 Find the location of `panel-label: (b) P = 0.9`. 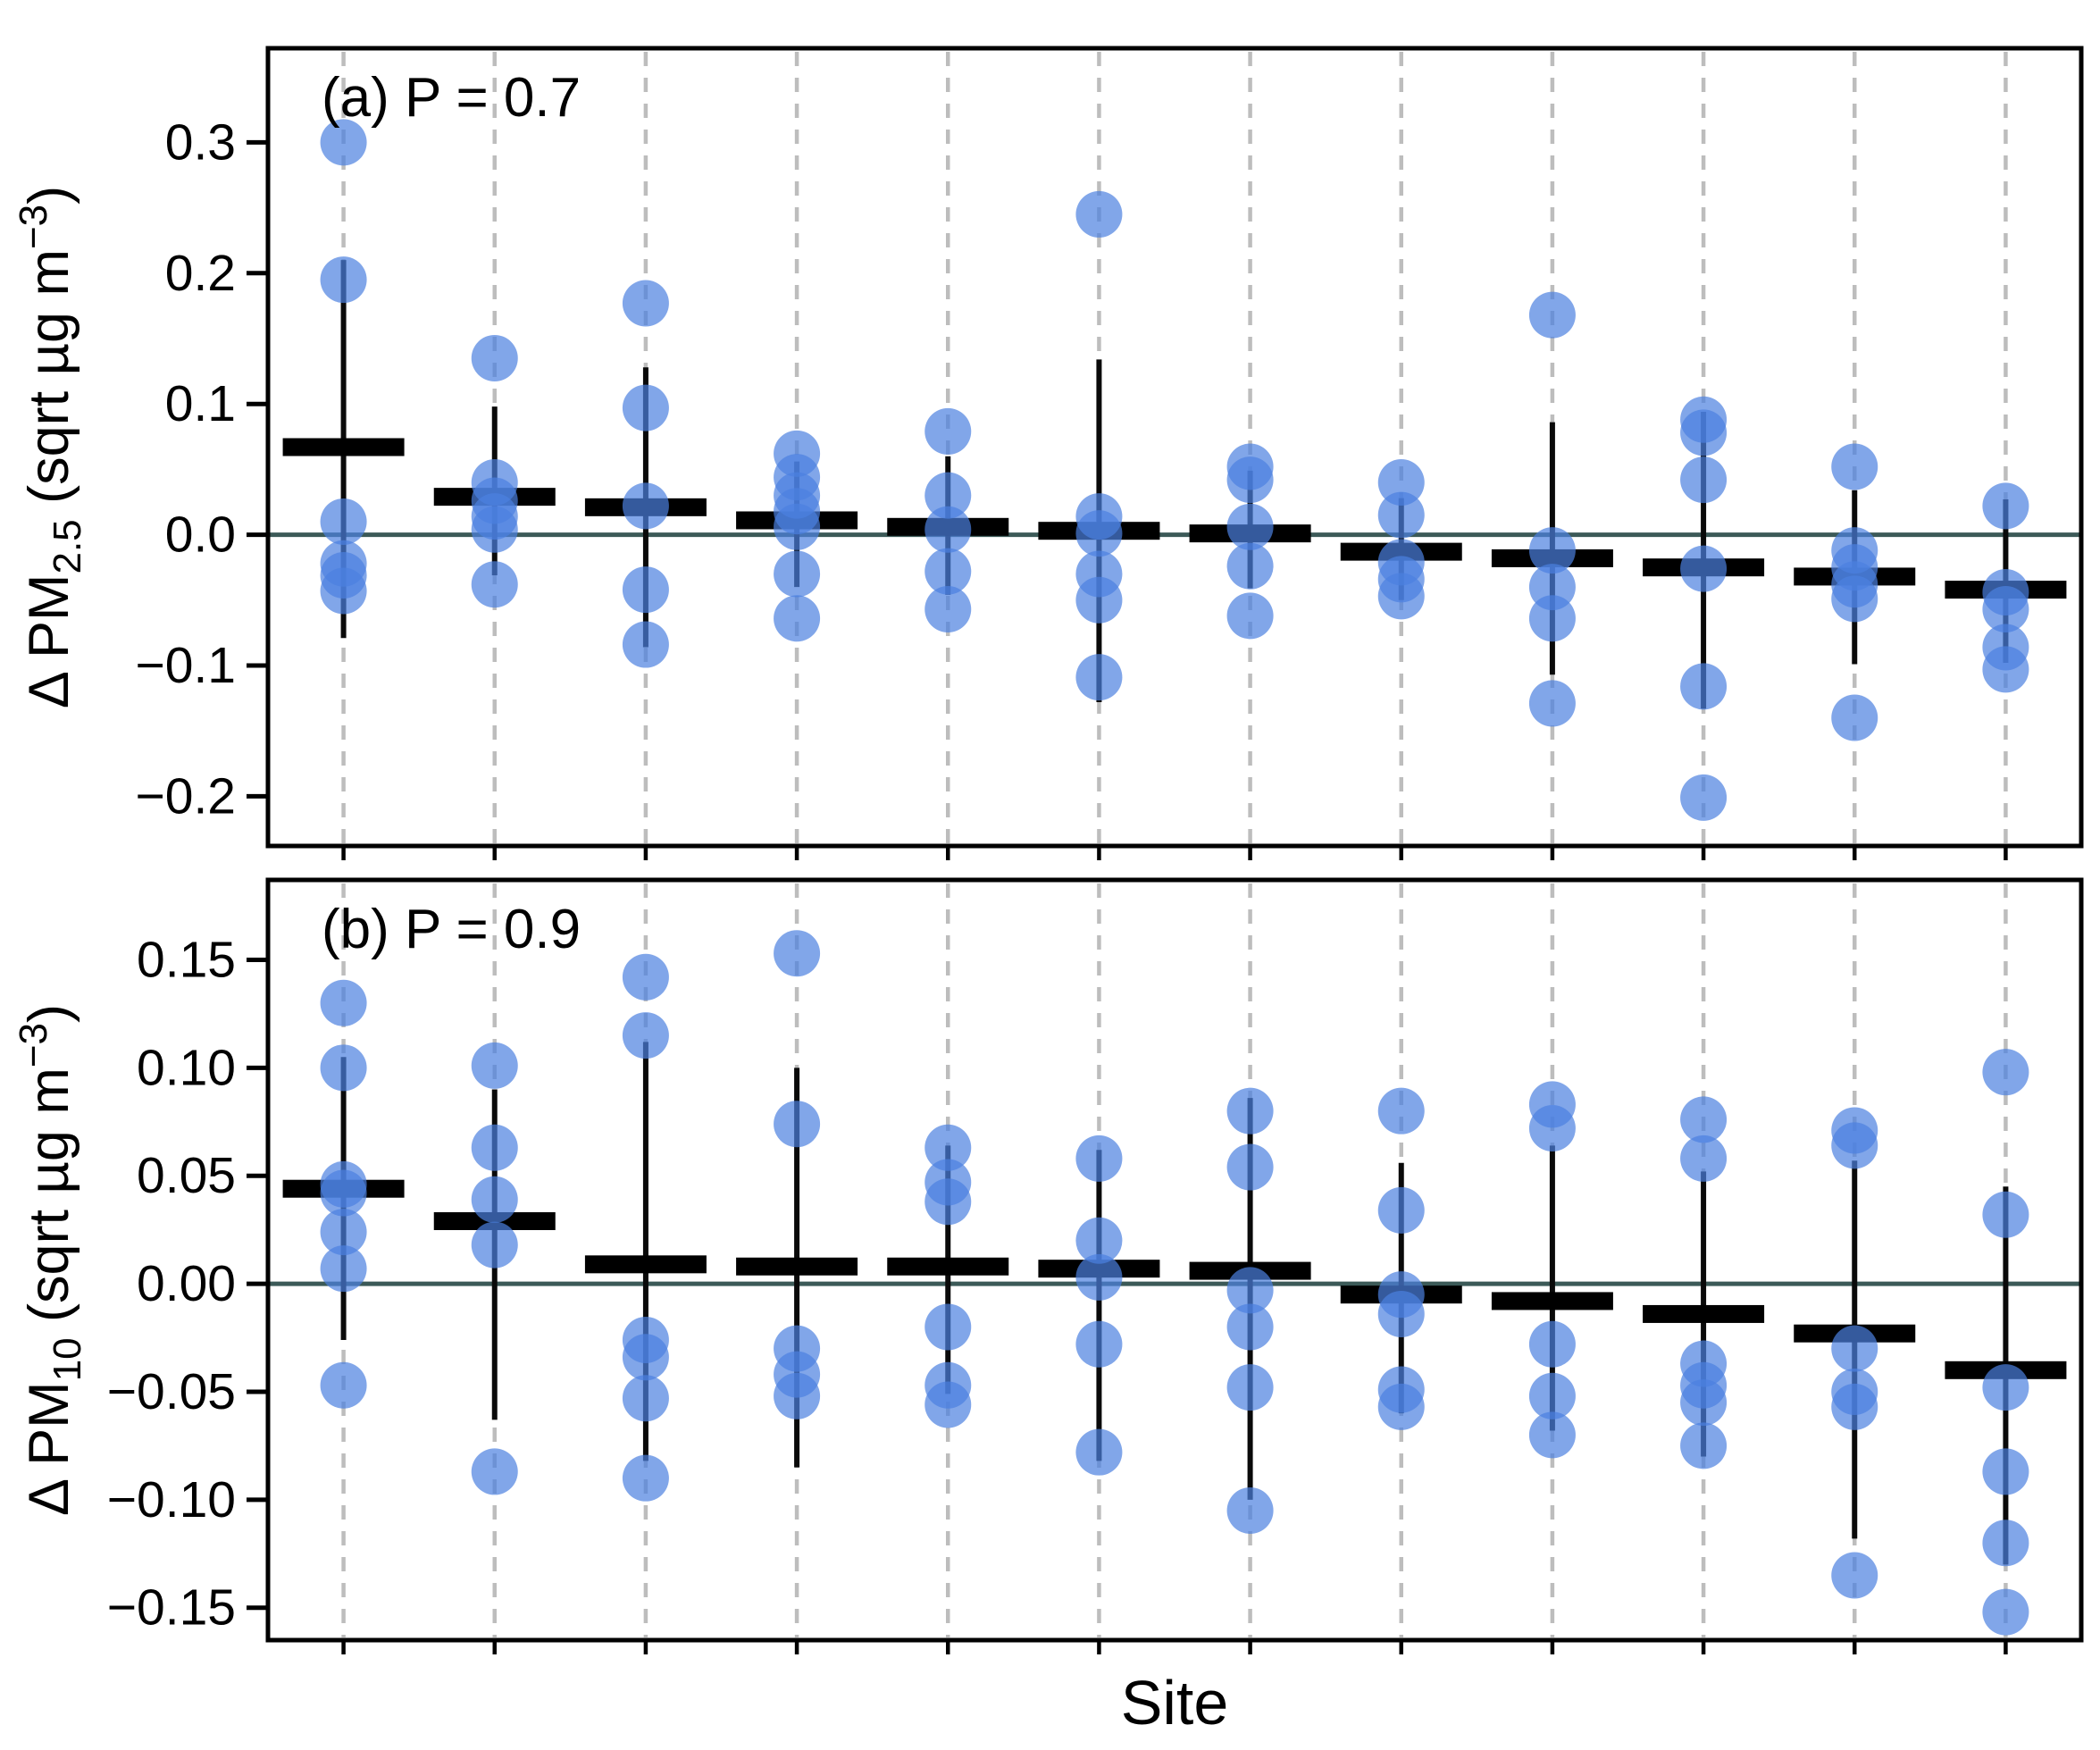

panel-label: (b) P = 0.9 is located at coordinates (451, 929).